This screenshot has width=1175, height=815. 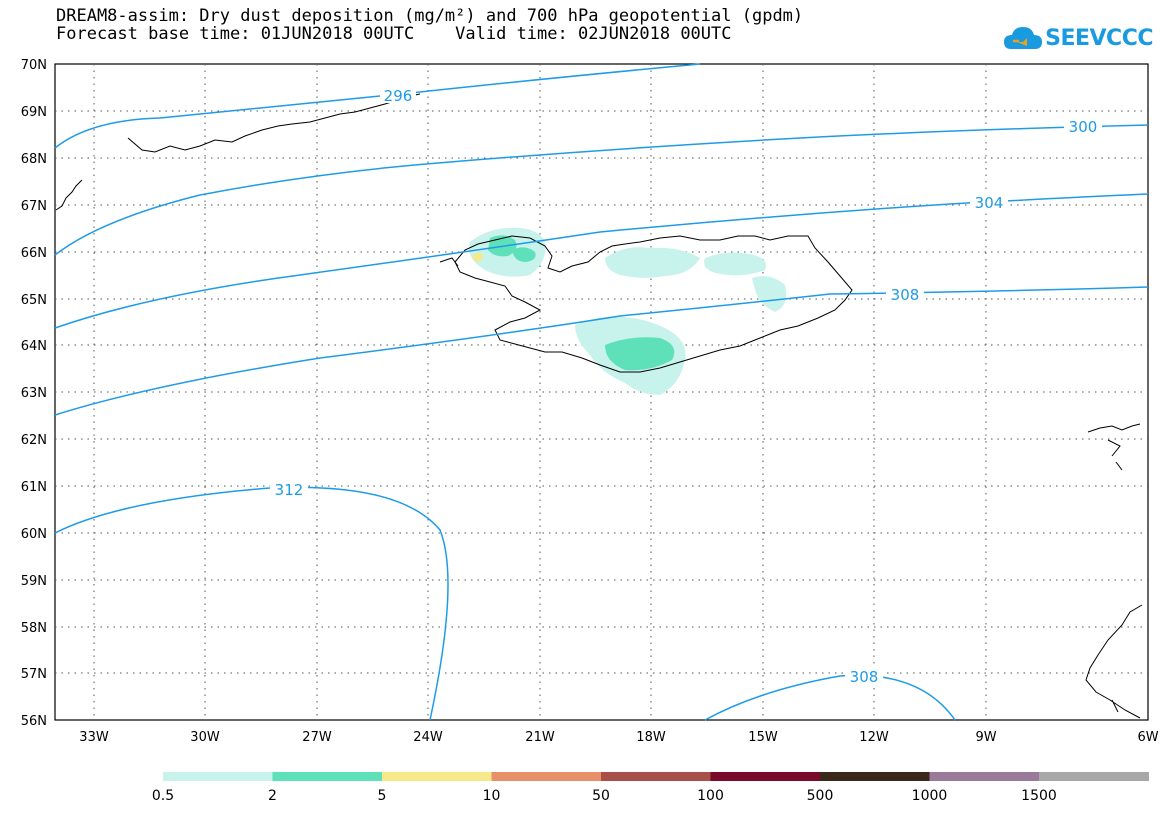 I want to click on lat-label: 63N, so click(x=34, y=393).